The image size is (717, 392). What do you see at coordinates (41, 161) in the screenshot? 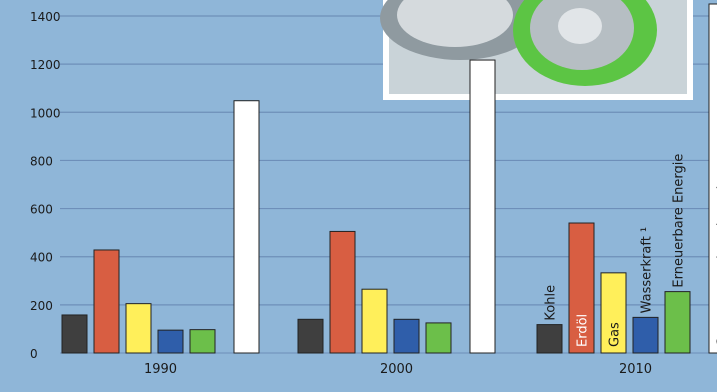
I see `y-tick-label: 800` at bounding box center [41, 161].